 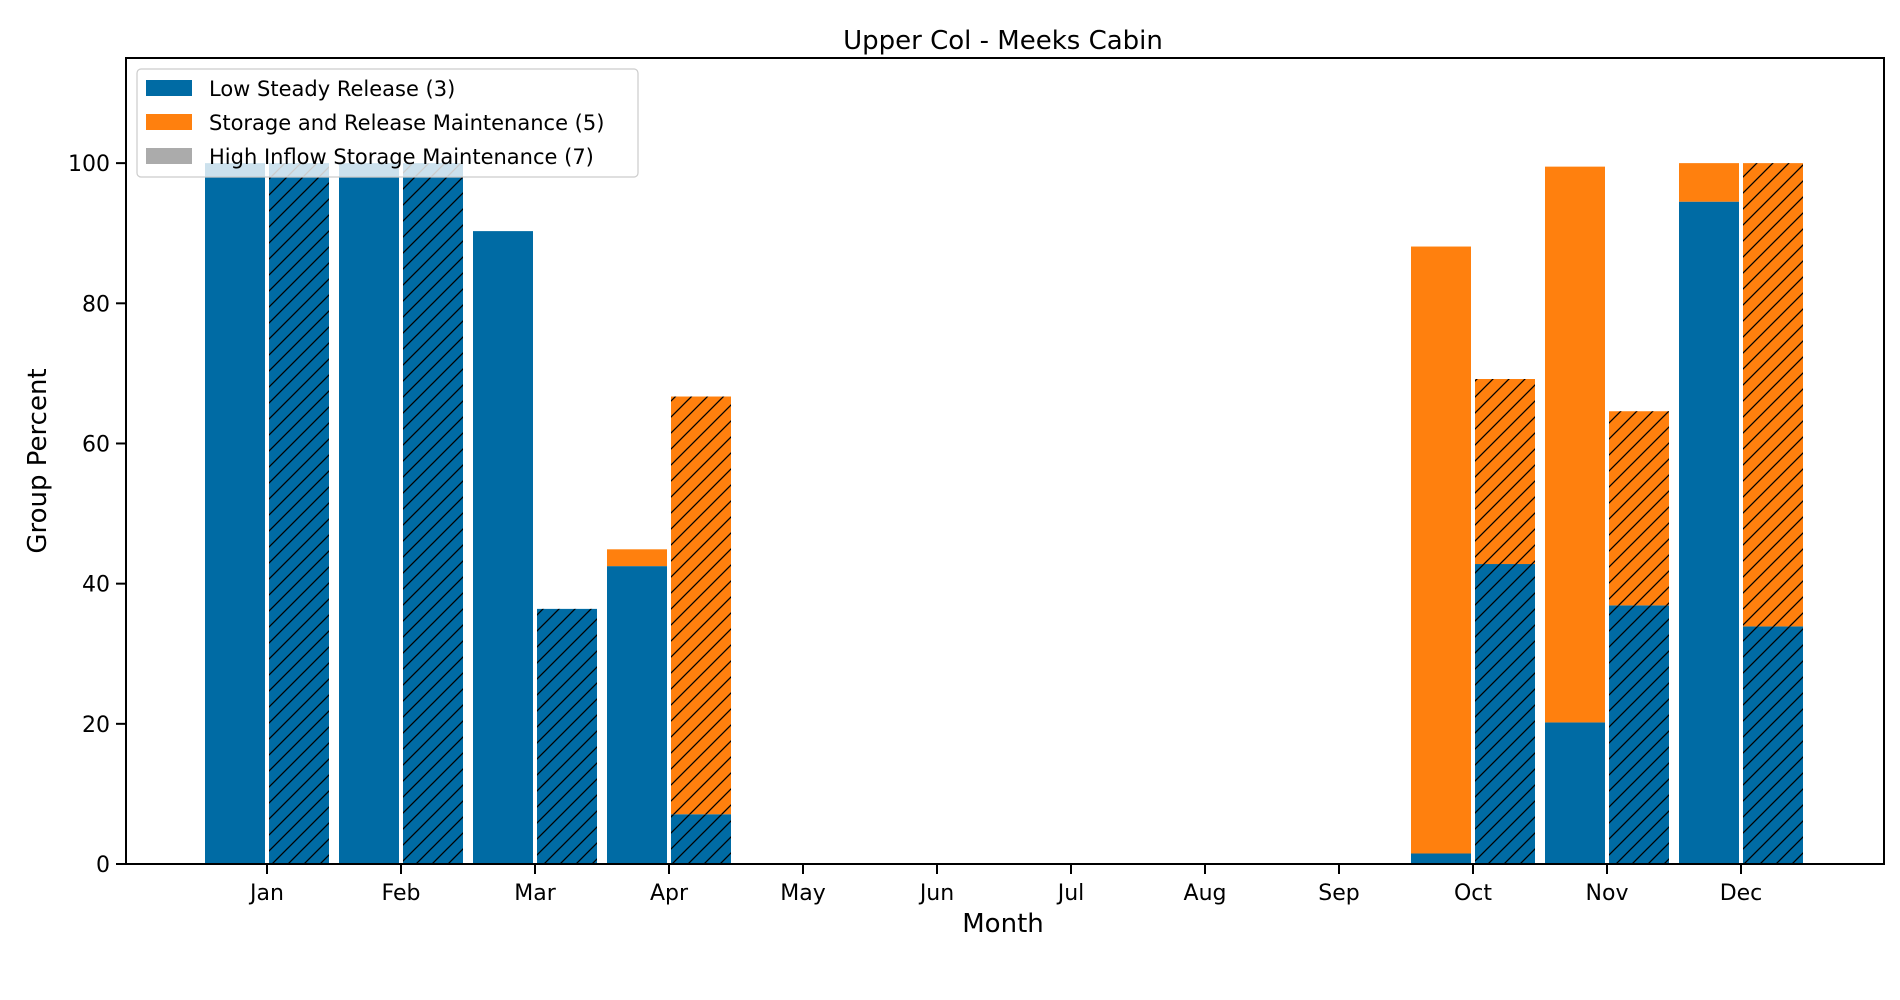 I want to click on bar-hatch-oct-s1, so click(x=1505, y=471).